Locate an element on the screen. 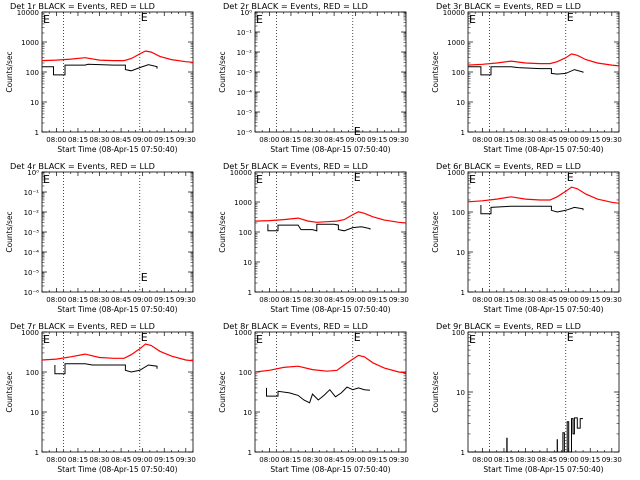 The height and width of the screenshot is (480, 640). y-tick-label: 10⁻¹ is located at coordinates (245, 33).